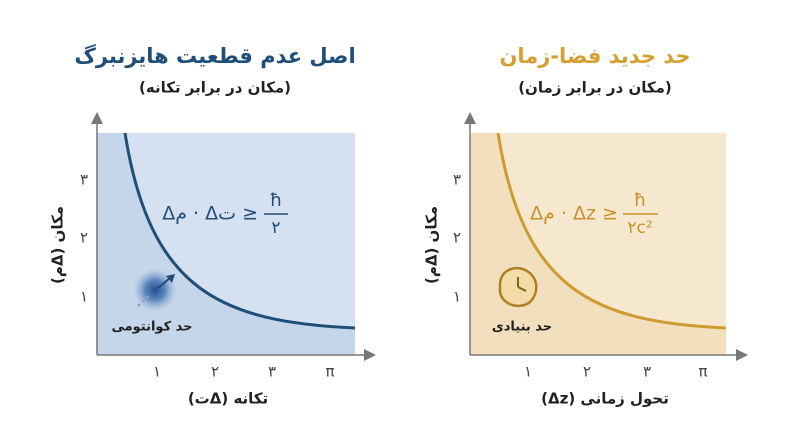 Image resolution: width=800 pixels, height=447 pixels. Describe the element at coordinates (214, 55) in the screenshot. I see `panel-title: اصل عدم قطعیت هایزنبرگ` at that location.